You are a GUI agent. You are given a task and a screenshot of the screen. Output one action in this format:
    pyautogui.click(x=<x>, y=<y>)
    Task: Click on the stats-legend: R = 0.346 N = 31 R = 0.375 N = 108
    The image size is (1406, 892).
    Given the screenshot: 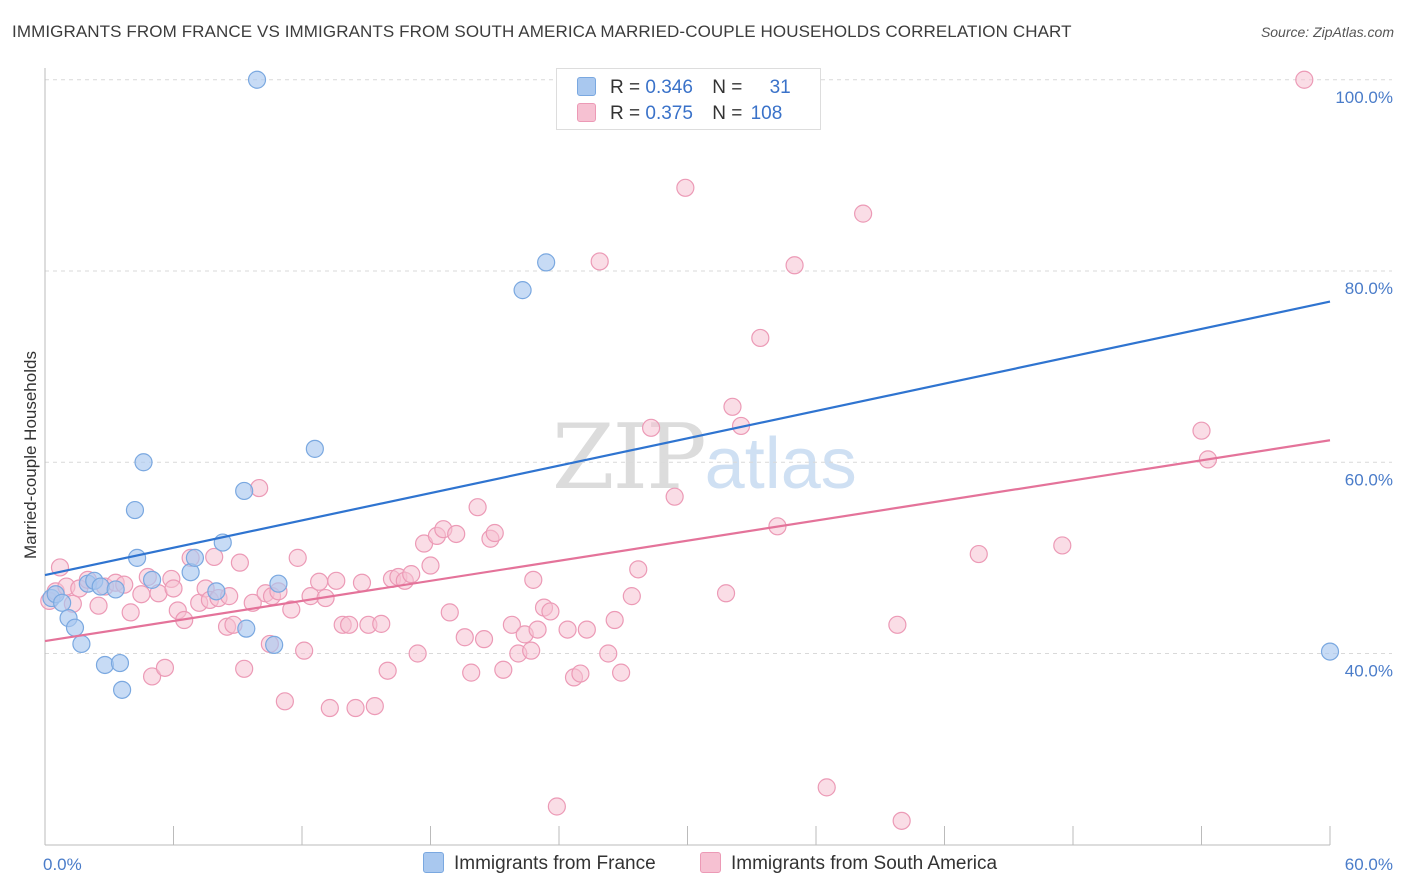 What is the action you would take?
    pyautogui.click(x=688, y=99)
    